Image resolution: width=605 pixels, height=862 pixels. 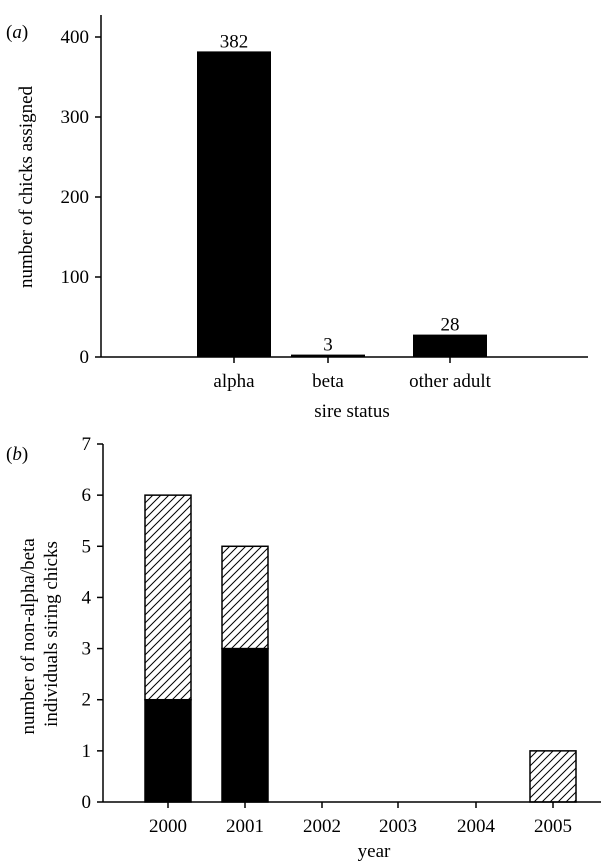 What do you see at coordinates (398, 826) in the screenshot?
I see `panel-b-x-tick-label: 2003` at bounding box center [398, 826].